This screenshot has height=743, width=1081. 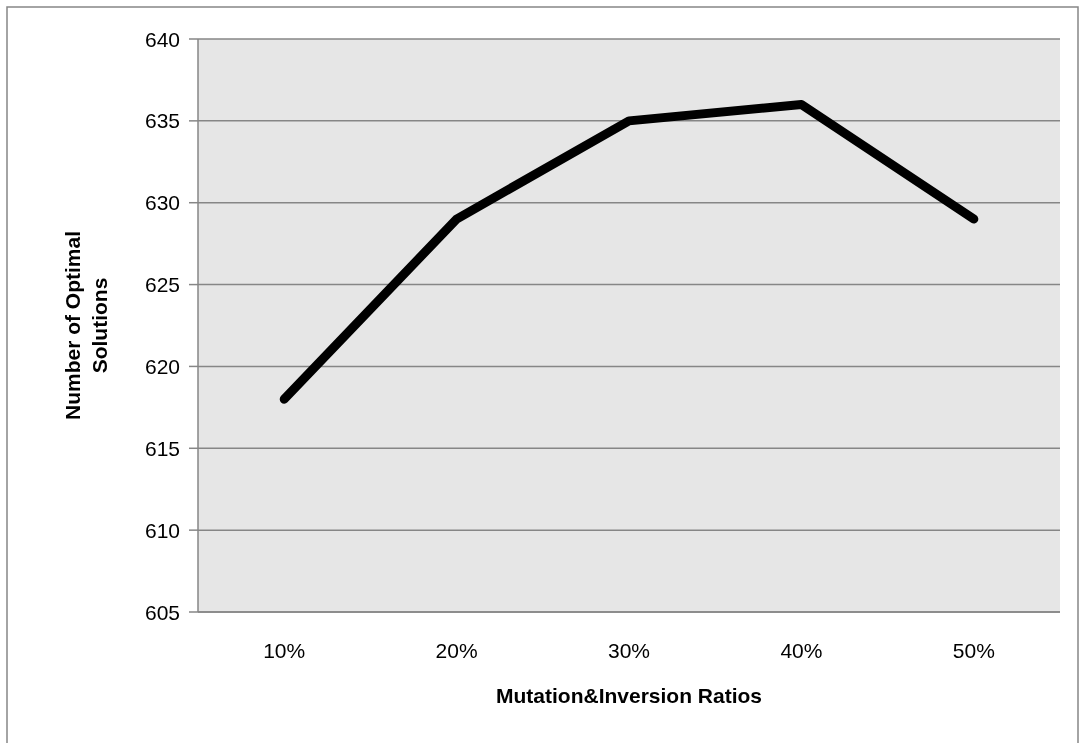 What do you see at coordinates (973, 650) in the screenshot?
I see `x-tick-label: 50%` at bounding box center [973, 650].